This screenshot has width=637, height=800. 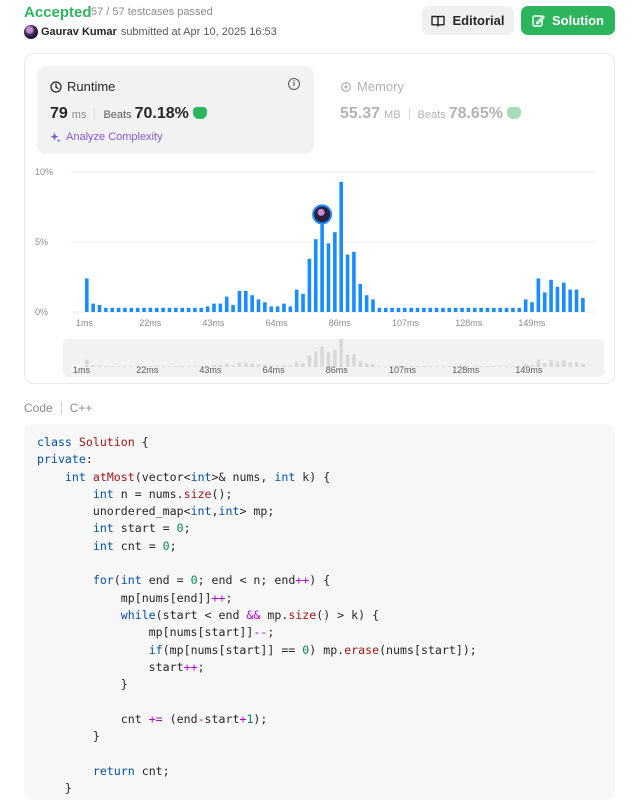 What do you see at coordinates (147, 370) in the screenshot?
I see `overview-tick-label: 22ms` at bounding box center [147, 370].